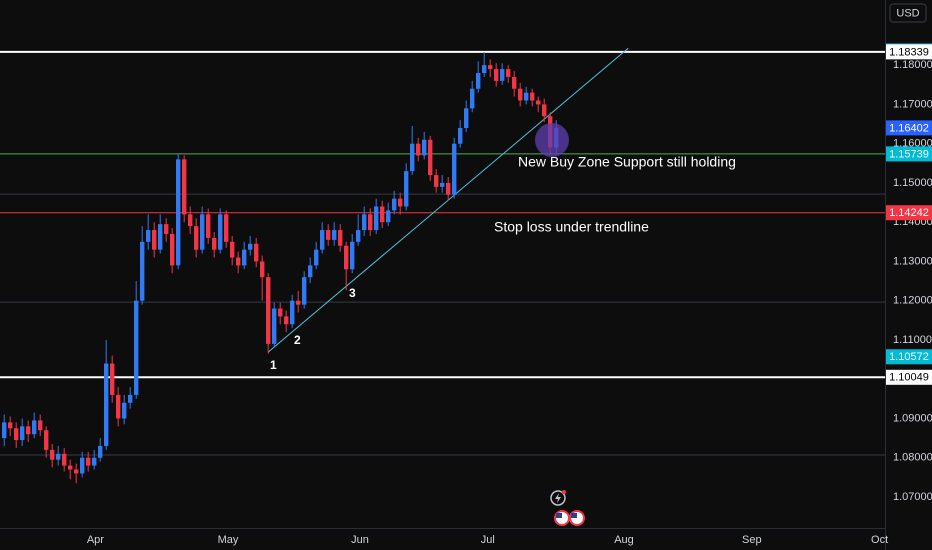 This screenshot has height=550, width=932. What do you see at coordinates (912, 497) in the screenshot?
I see `y-tick-label: 1.07000` at bounding box center [912, 497].